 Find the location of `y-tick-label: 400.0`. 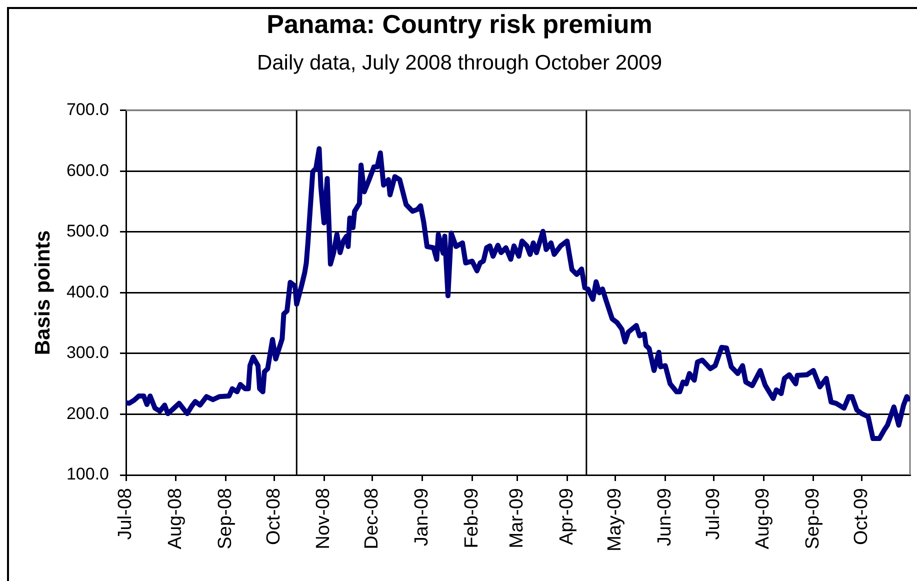

y-tick-label: 400.0 is located at coordinates (87, 292).